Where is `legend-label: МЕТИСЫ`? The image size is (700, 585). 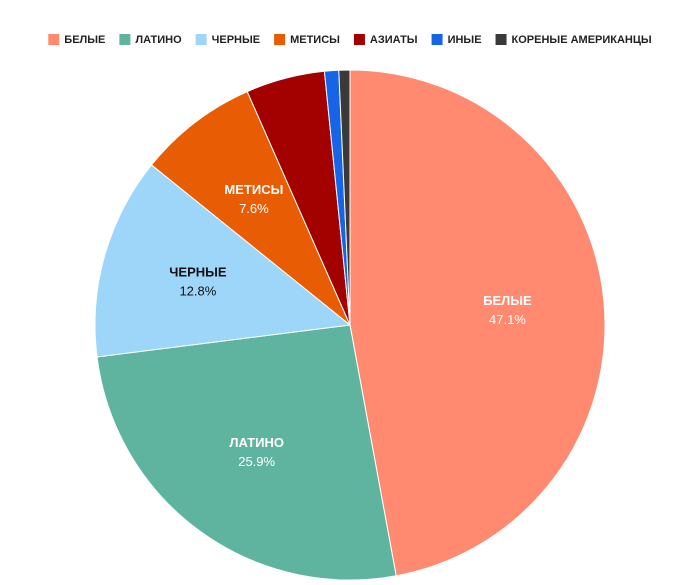
legend-label: МЕТИСЫ is located at coordinates (315, 40).